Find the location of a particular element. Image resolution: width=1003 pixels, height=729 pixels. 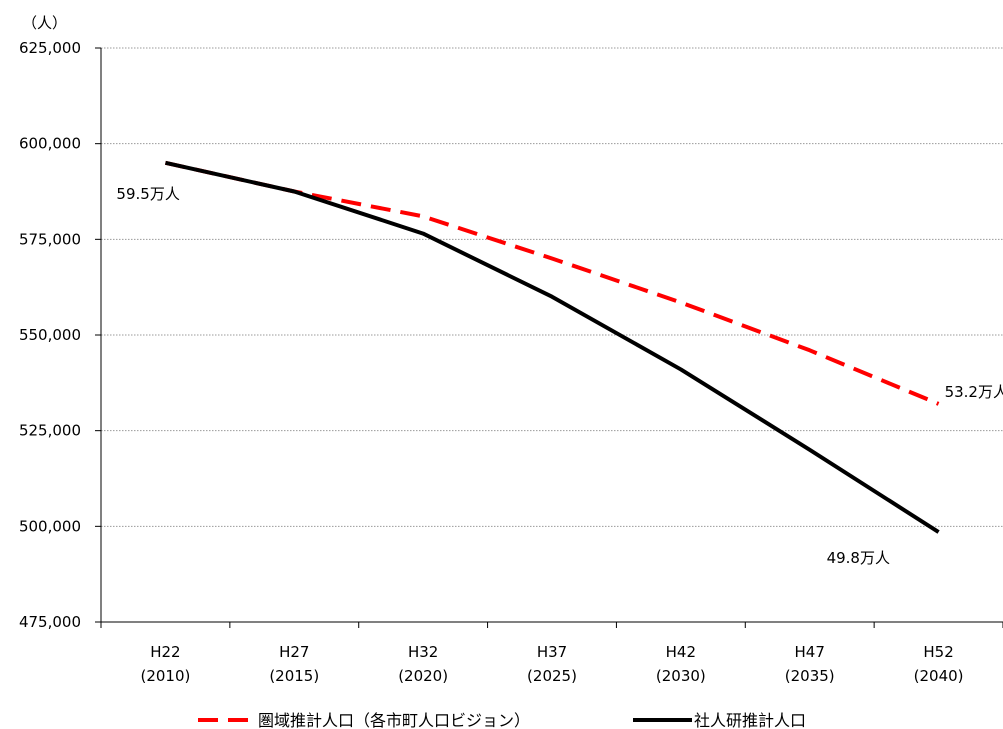

y-tick-label: 600,000 is located at coordinates (50, 144).